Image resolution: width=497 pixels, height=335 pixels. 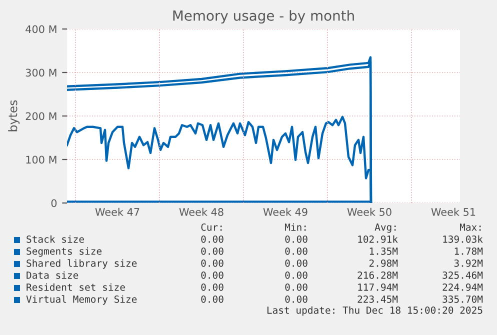 I want to click on y-tick-label: 300 M, so click(x=41, y=72).